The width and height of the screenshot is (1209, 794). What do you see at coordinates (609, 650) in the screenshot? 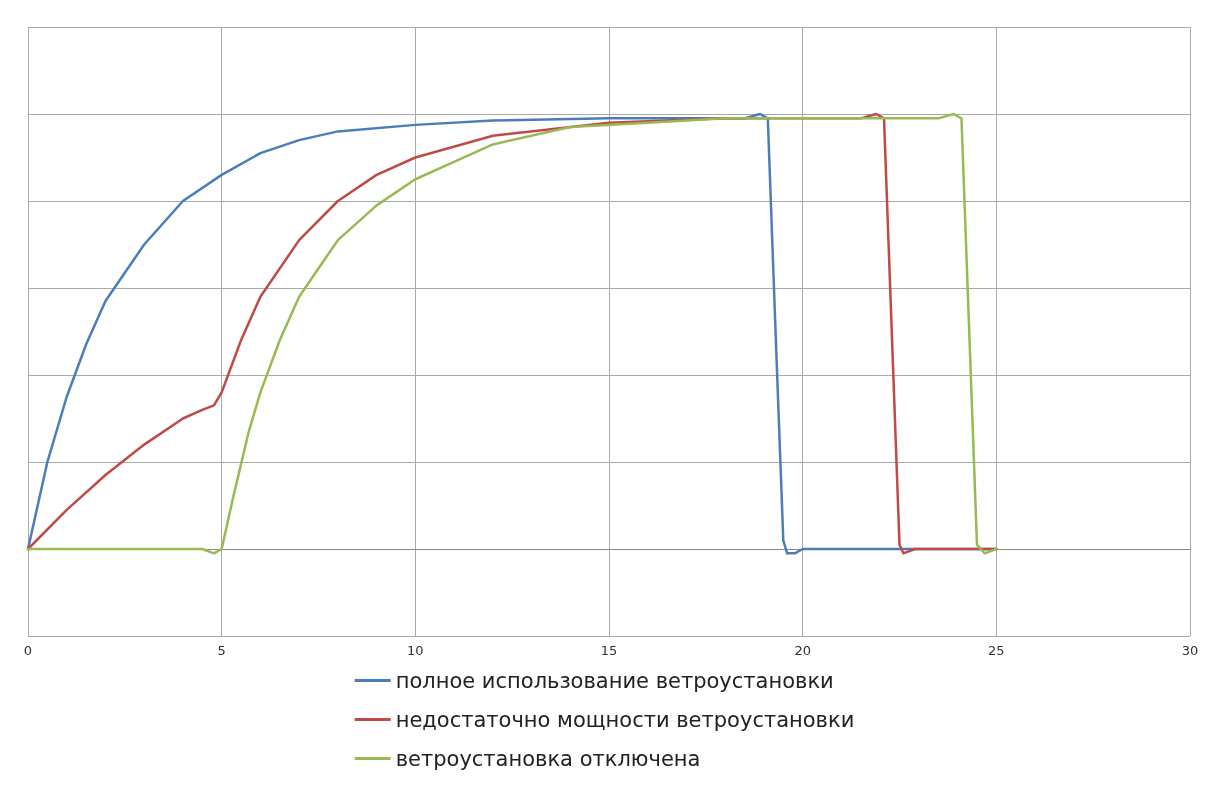
I see `x-tick-label: 15` at bounding box center [609, 650].